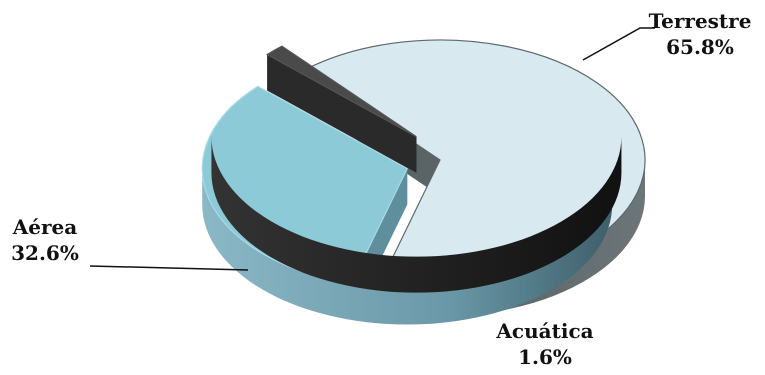 The width and height of the screenshot is (765, 375). Describe the element at coordinates (341, 91) in the screenshot. I see `slice-acuatica-top` at that location.